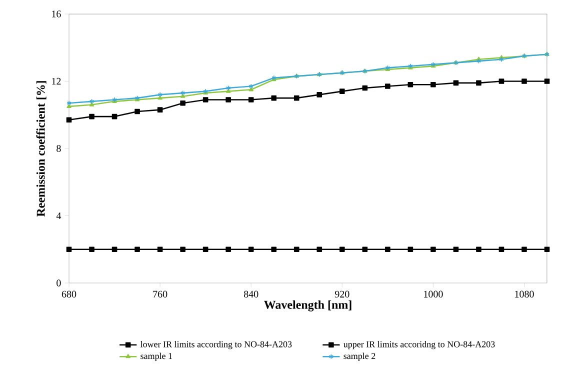 The image size is (568, 379). Describe the element at coordinates (308, 306) in the screenshot. I see `x-axis-title: Wavelength [nm]` at that location.